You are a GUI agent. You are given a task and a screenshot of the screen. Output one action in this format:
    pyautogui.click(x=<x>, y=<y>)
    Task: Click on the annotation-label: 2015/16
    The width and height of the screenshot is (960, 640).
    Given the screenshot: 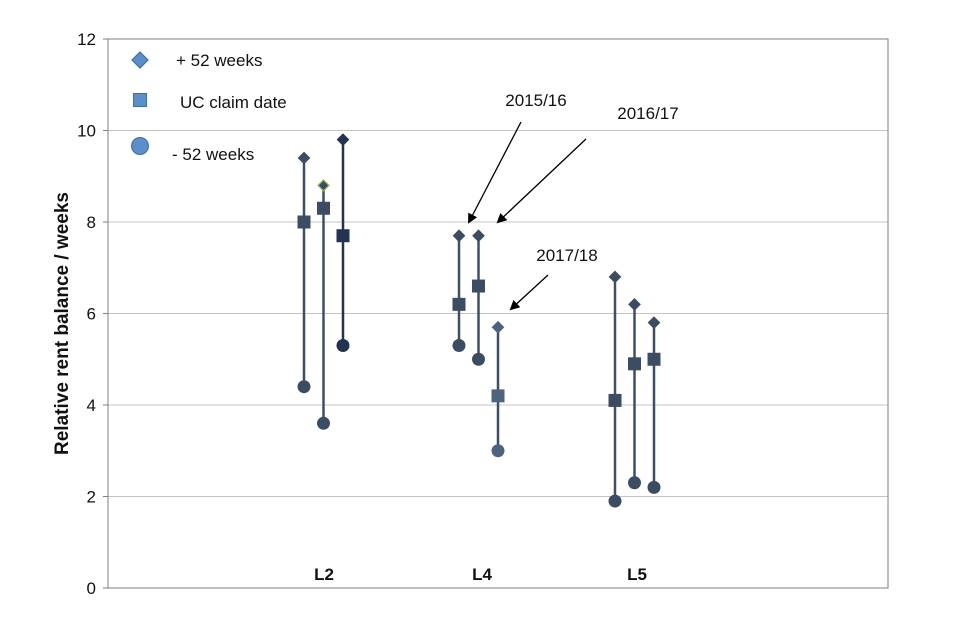 What is the action you would take?
    pyautogui.click(x=535, y=100)
    